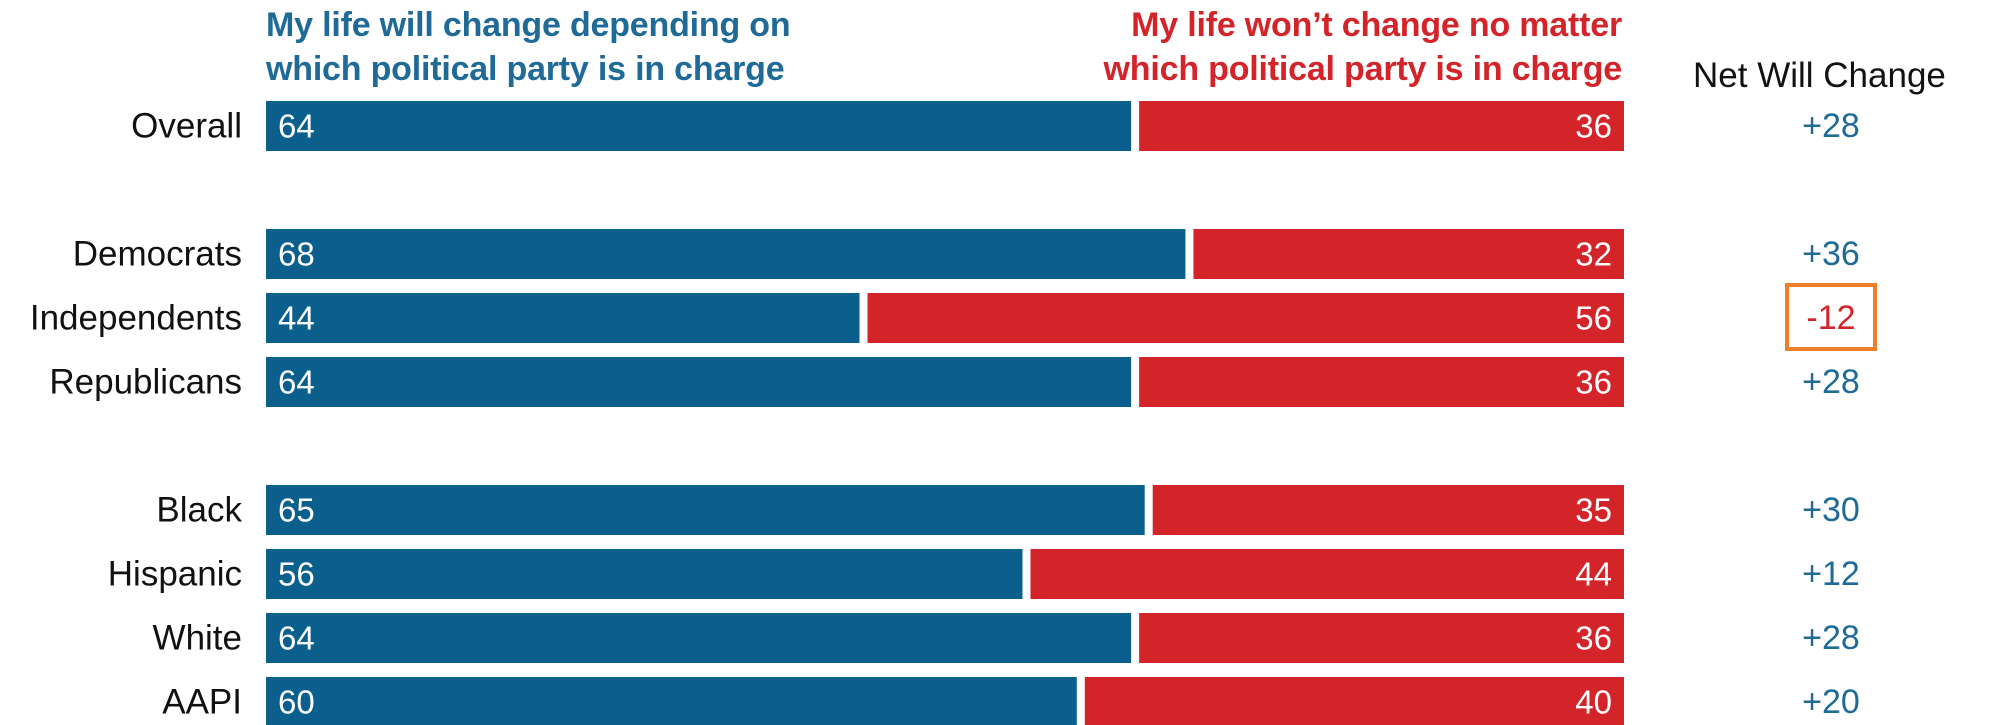 This screenshot has height=725, width=1993. Describe the element at coordinates (1593, 126) in the screenshot. I see `value-label-wont-change-overall: 36` at that location.